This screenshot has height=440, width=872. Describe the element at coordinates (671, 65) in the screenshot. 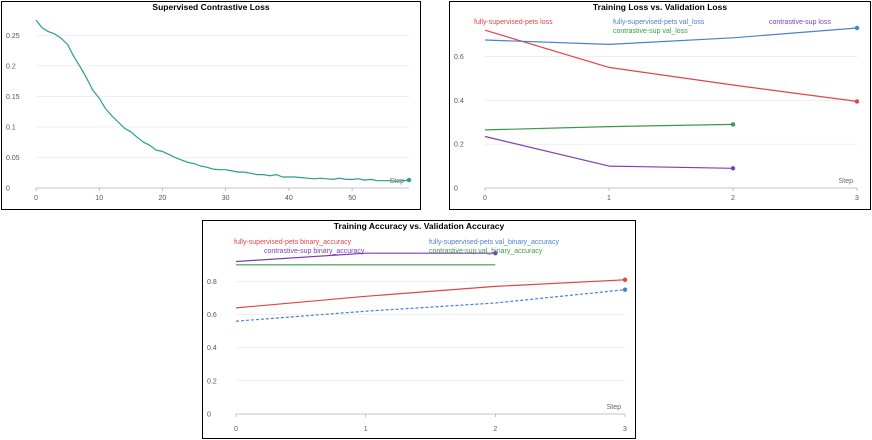

I see `series-line-fully-supervised-pets-loss` at that location.